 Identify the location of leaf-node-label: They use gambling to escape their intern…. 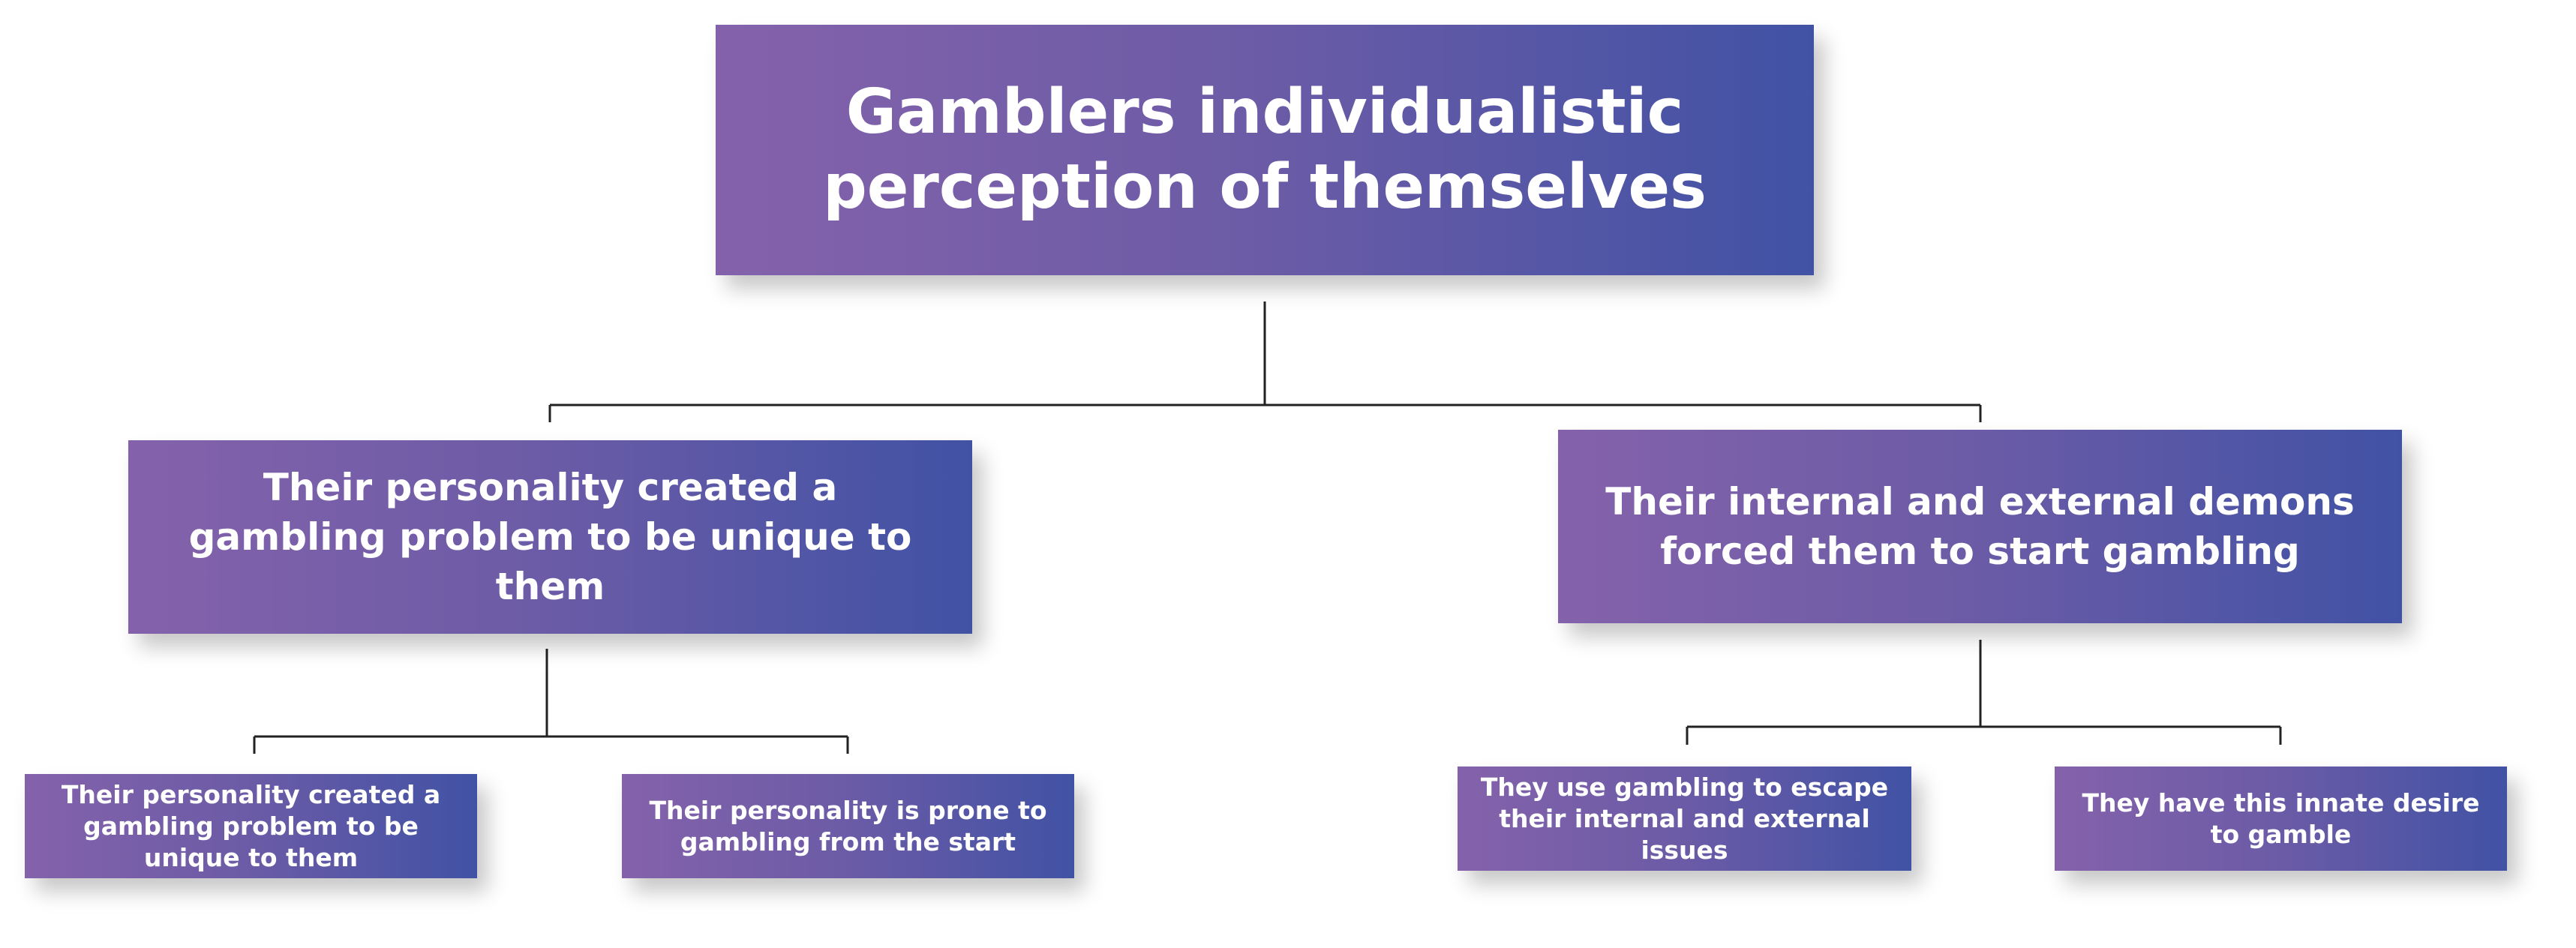
(1684, 818).